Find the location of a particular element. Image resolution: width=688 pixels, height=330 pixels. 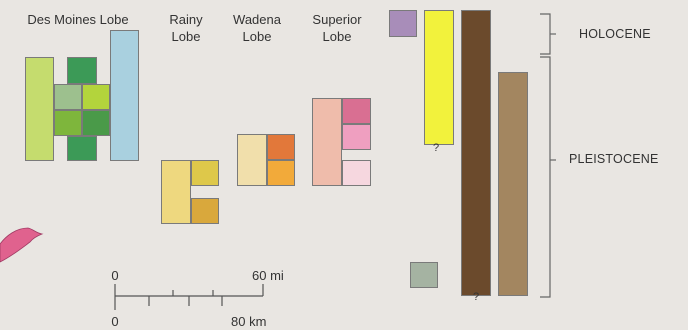

rainy-unit-lower is located at coordinates (205, 211).